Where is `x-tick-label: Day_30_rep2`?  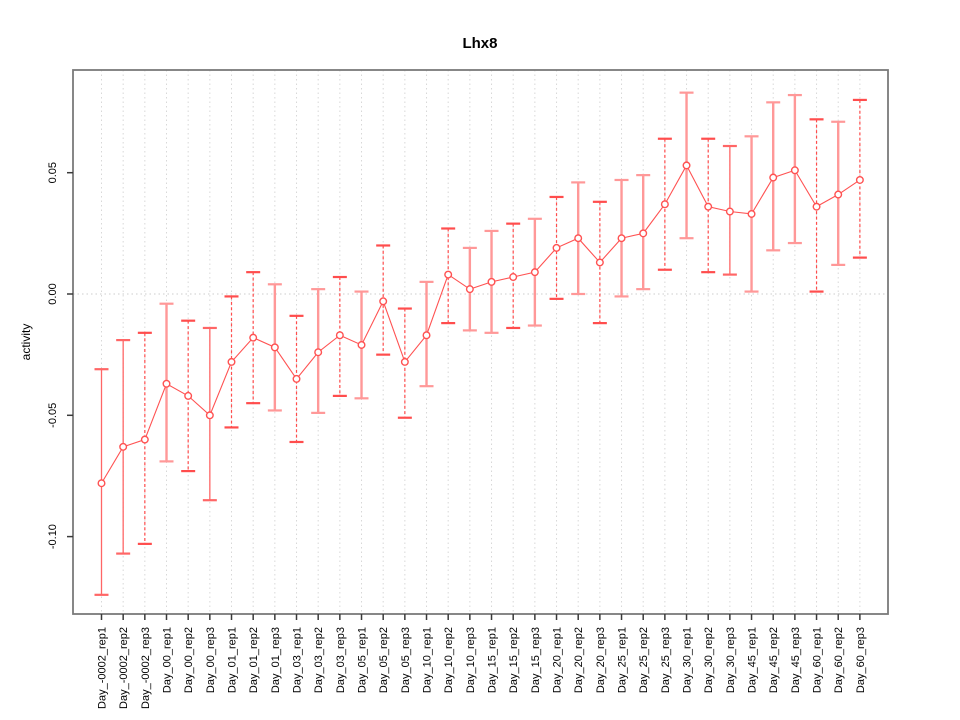 x-tick-label: Day_30_rep2 is located at coordinates (709, 660).